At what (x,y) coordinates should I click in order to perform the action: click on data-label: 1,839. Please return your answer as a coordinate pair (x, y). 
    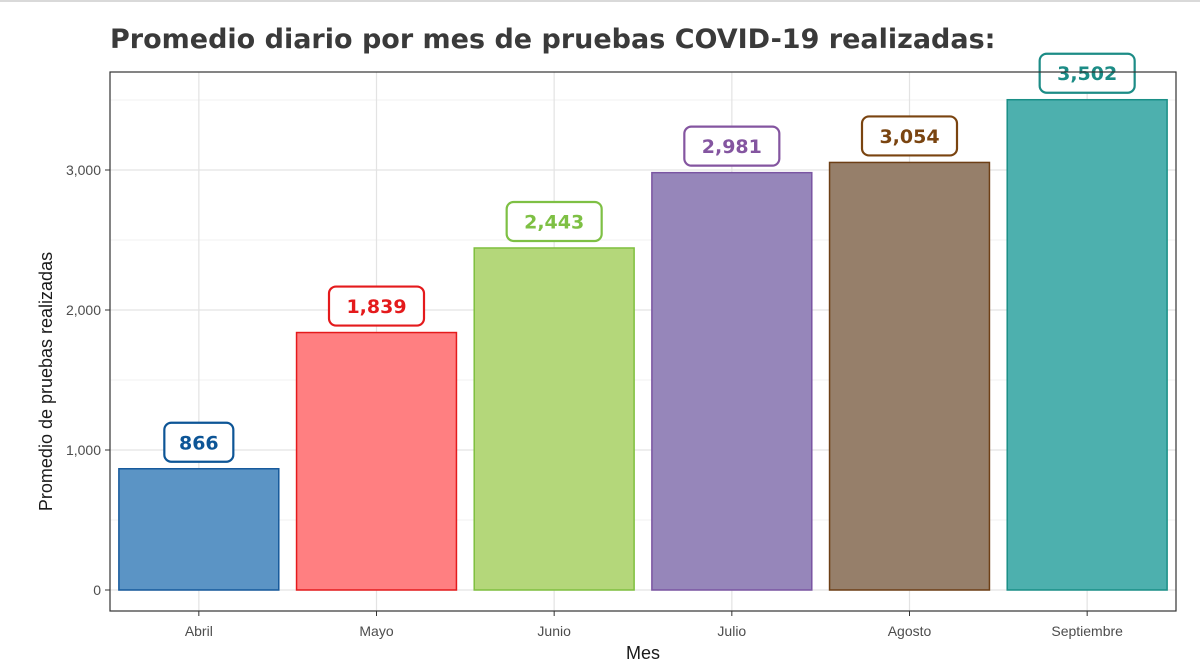
    Looking at the image, I should click on (376, 307).